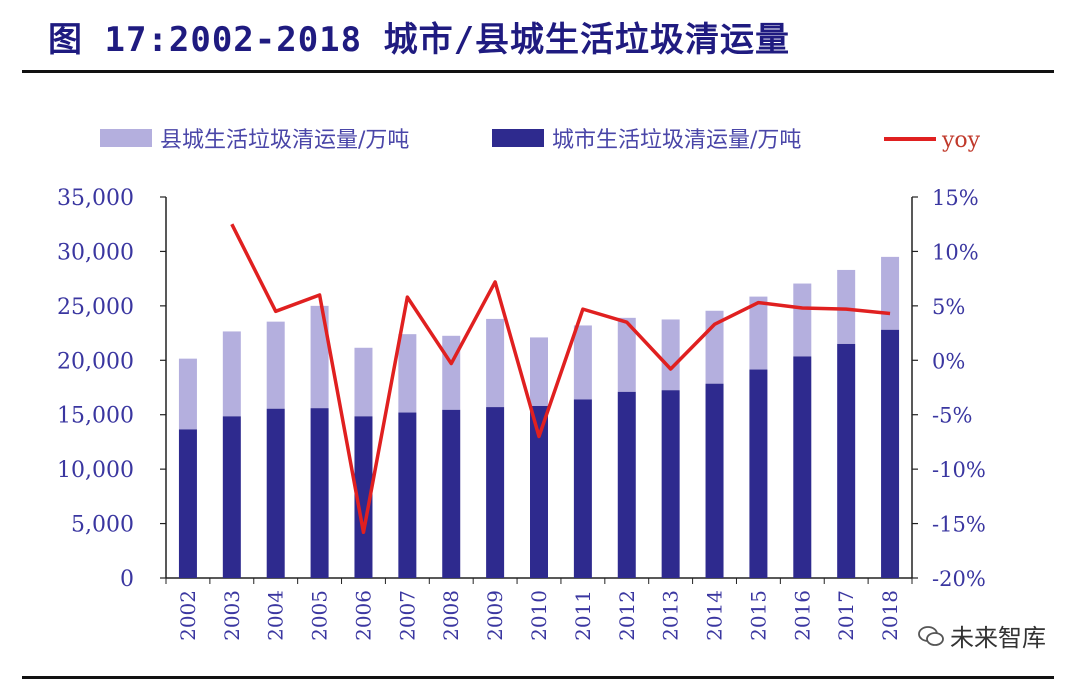 This screenshot has height=681, width=1080. I want to click on x-tick-label: 2002, so click(188, 615).